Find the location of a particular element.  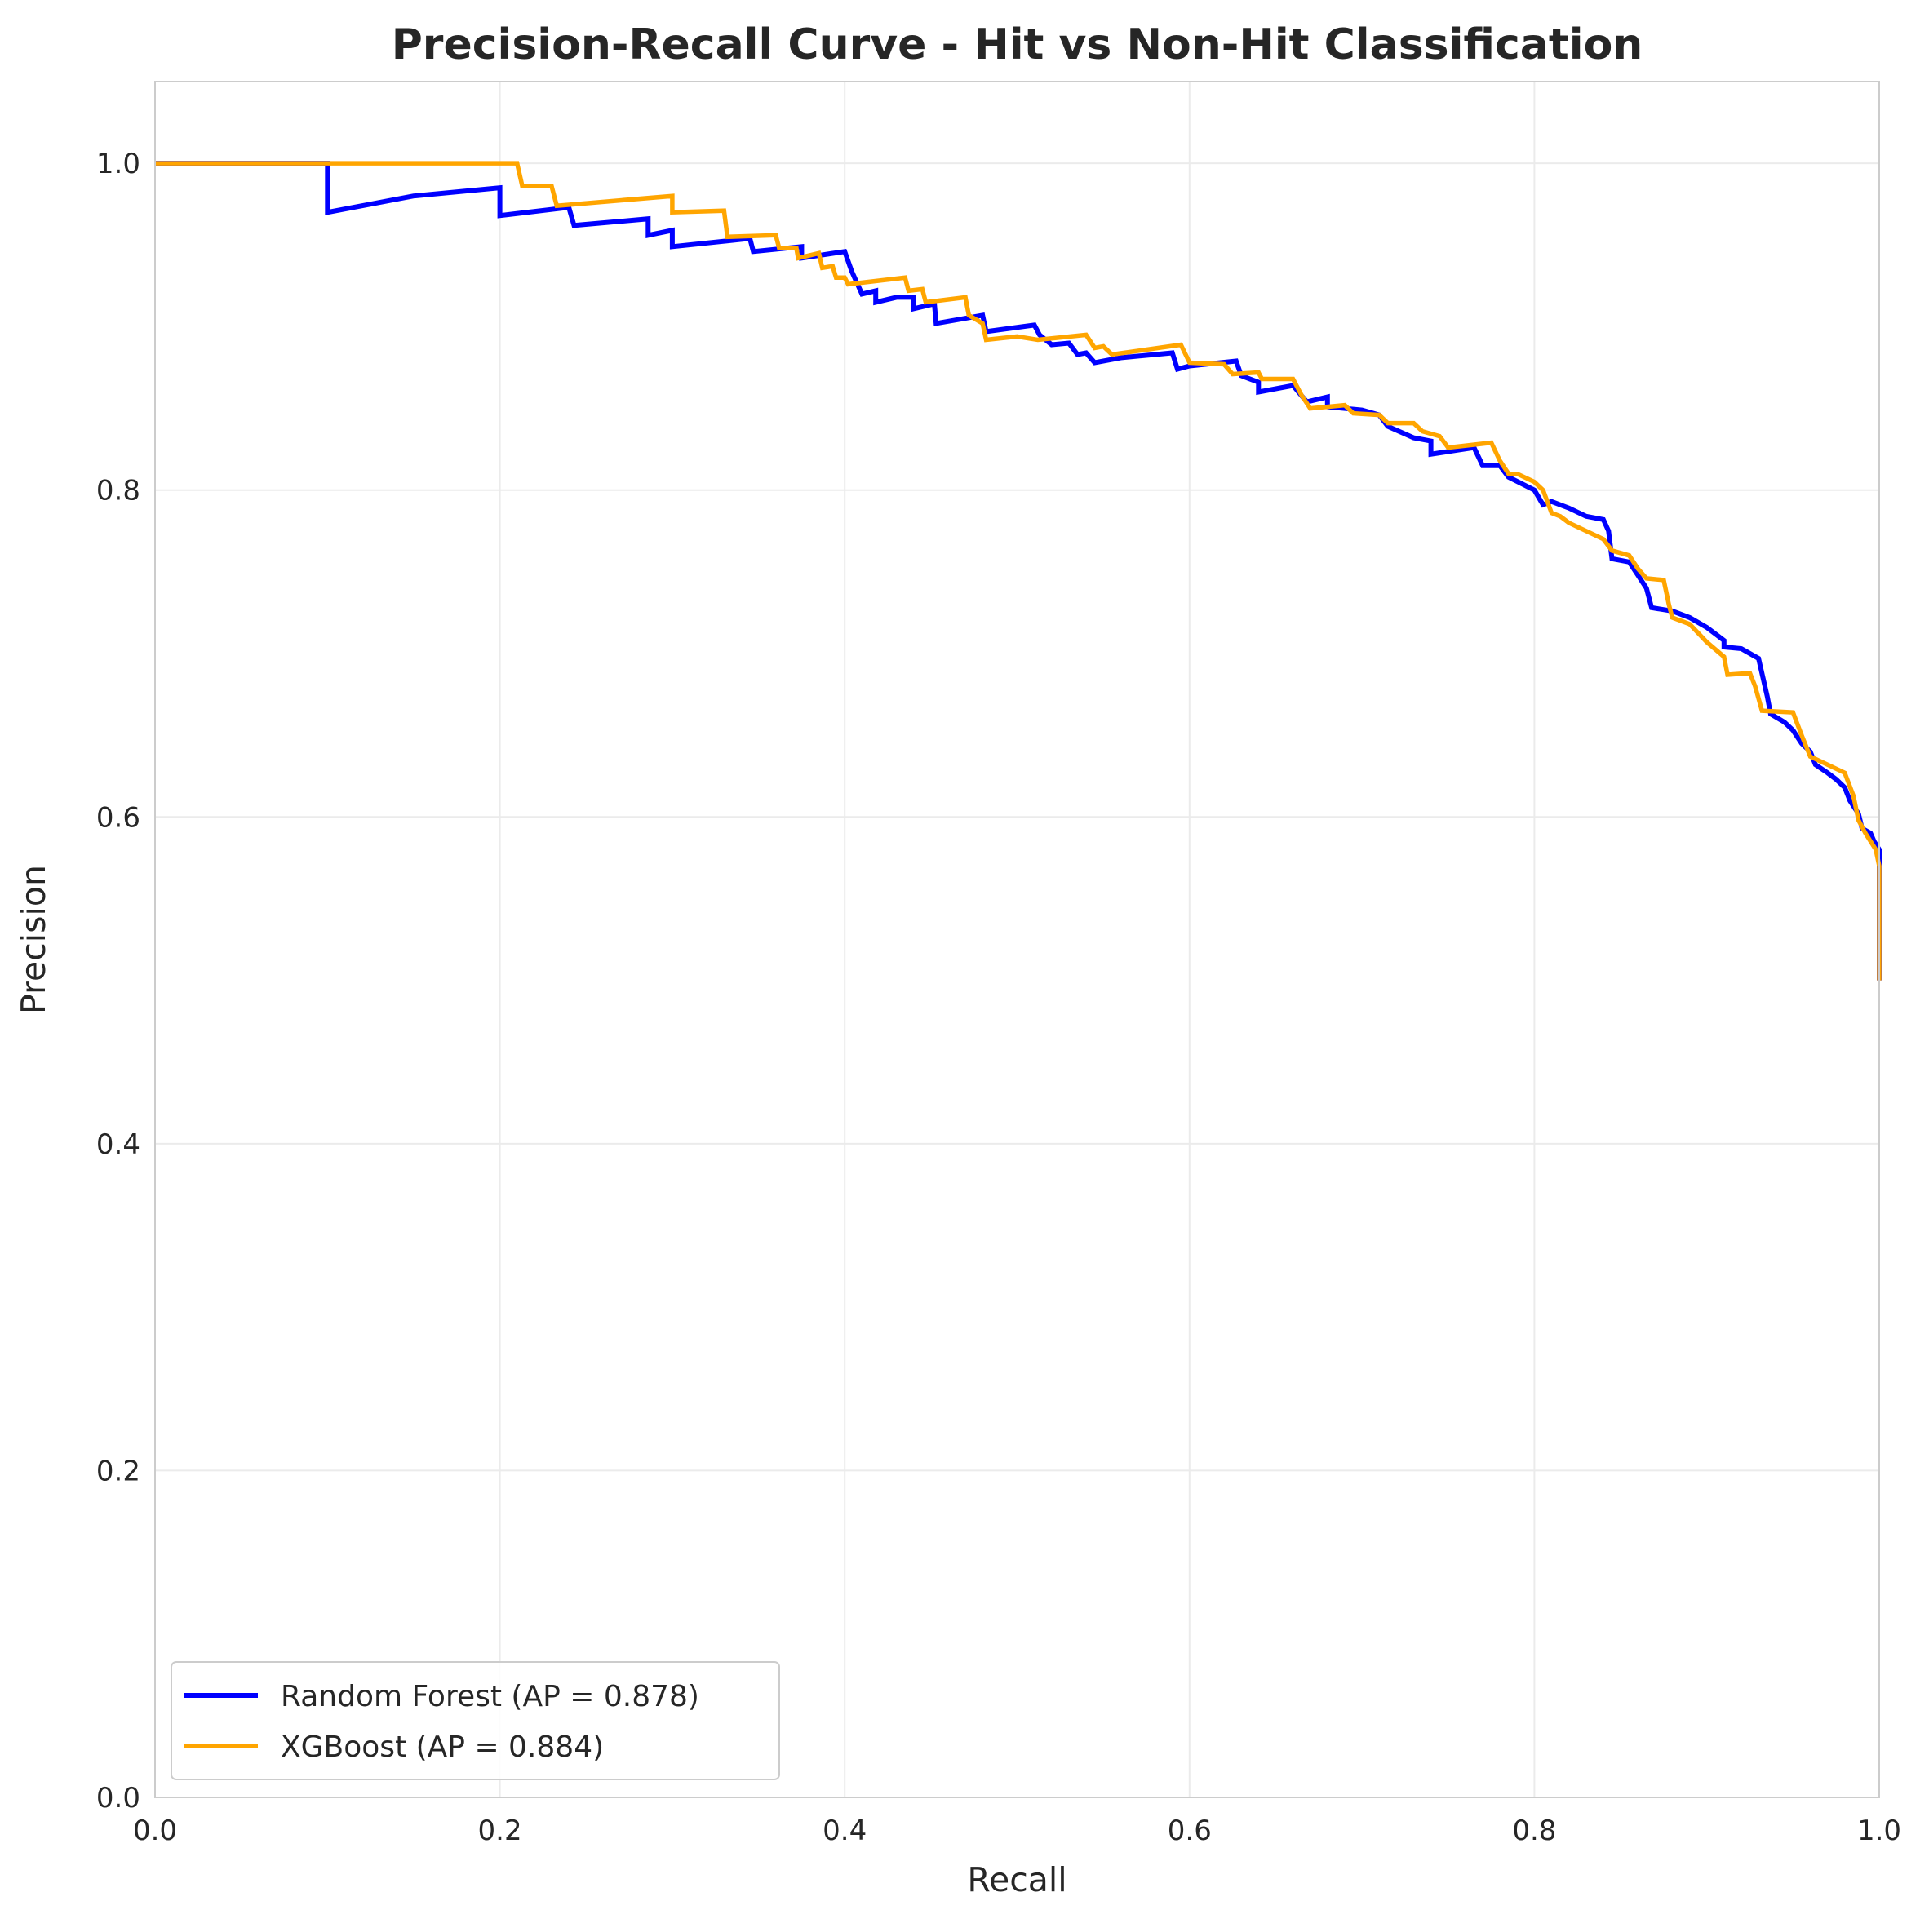

x-tick-label: 0.6 is located at coordinates (1190, 1831).